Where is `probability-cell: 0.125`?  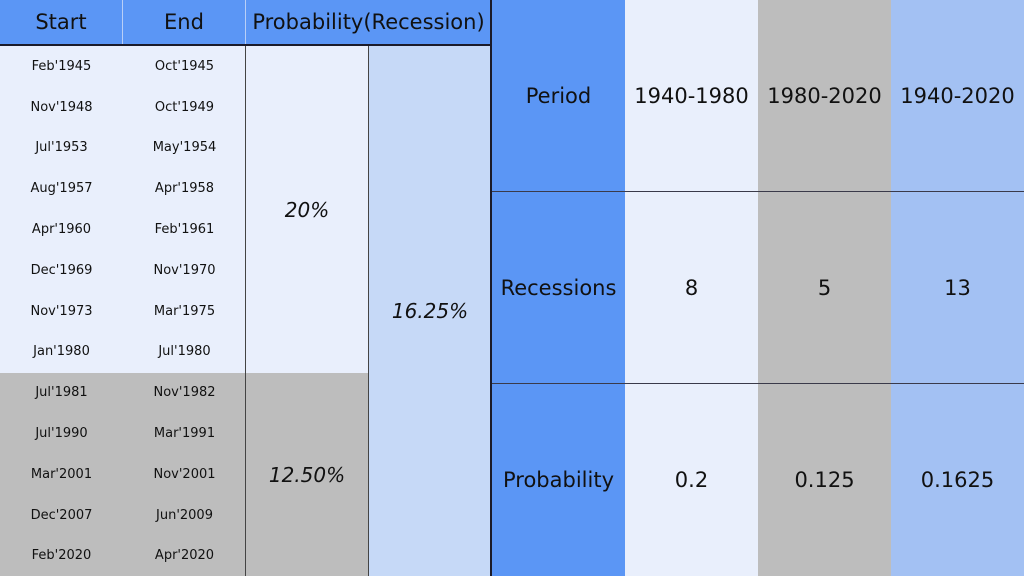
probability-cell: 0.125 is located at coordinates (824, 480).